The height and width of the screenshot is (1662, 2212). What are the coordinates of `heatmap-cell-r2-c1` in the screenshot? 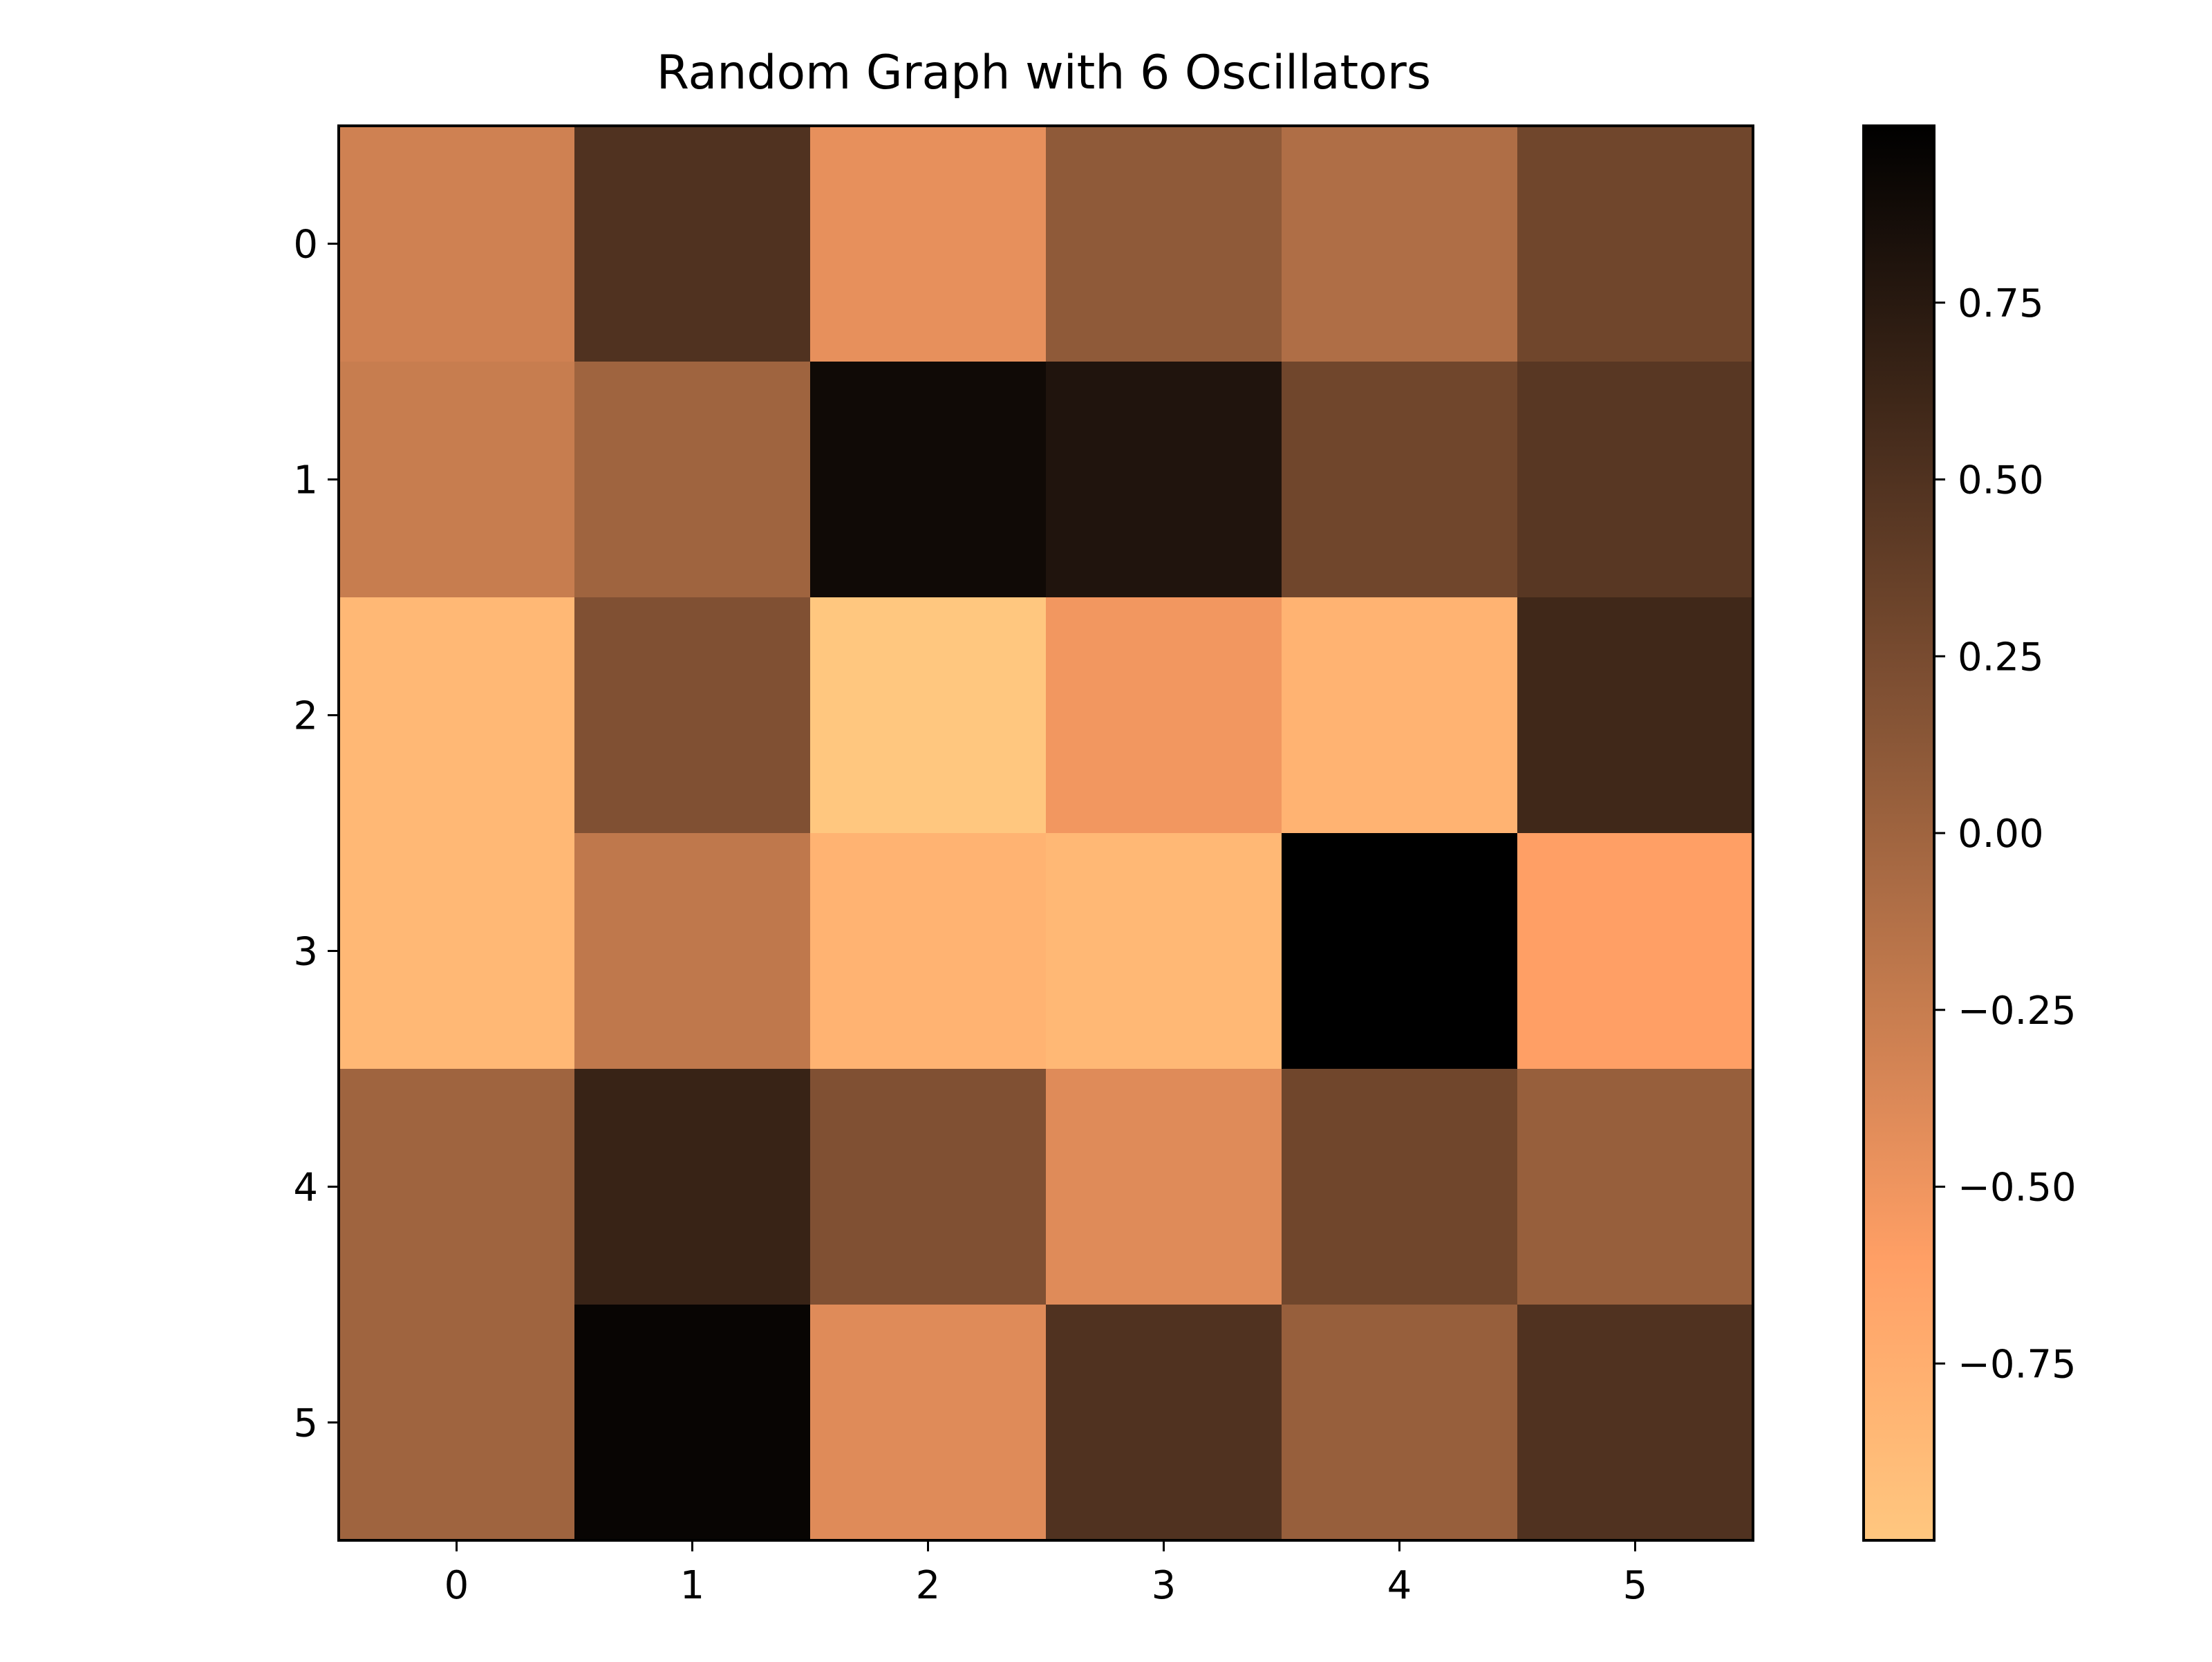 It's located at (692, 716).